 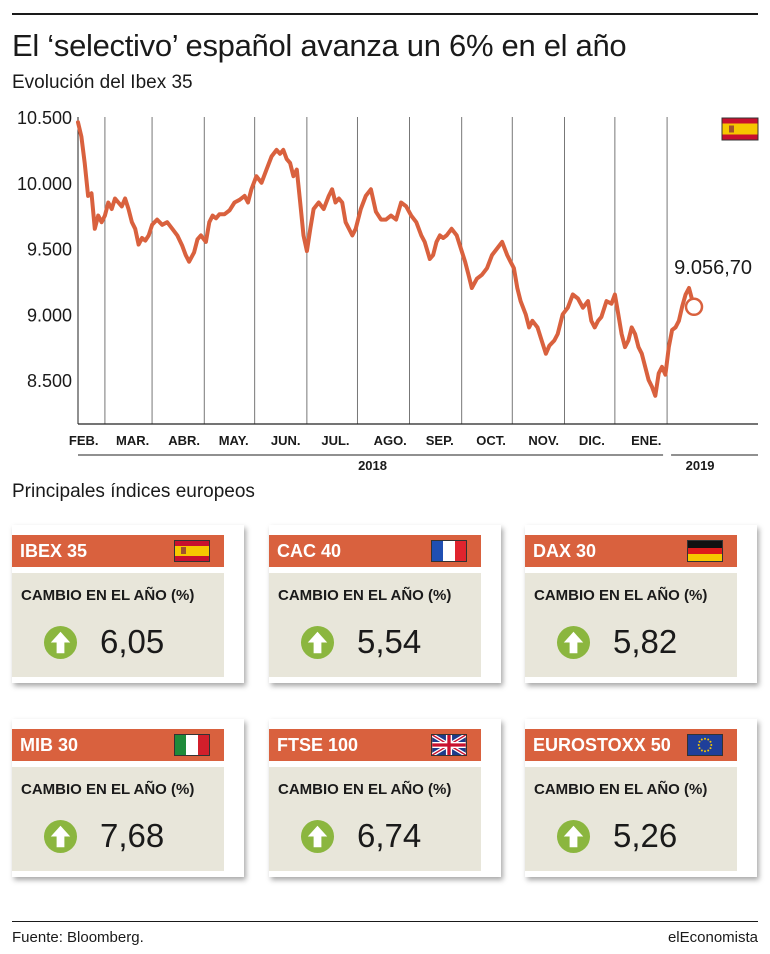 What do you see at coordinates (389, 641) in the screenshot?
I see `change-value: 5,54` at bounding box center [389, 641].